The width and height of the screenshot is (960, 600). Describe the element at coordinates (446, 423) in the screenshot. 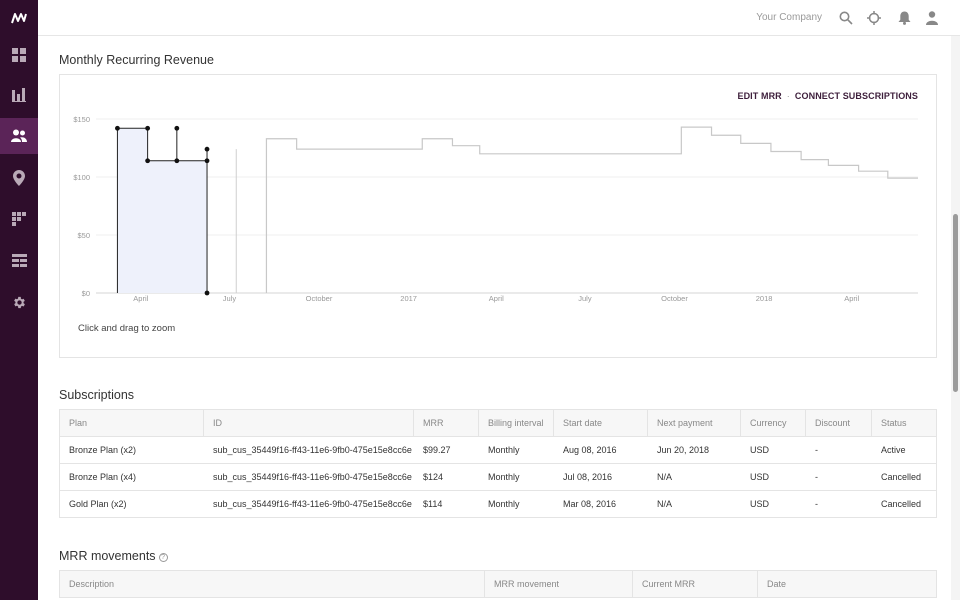

I see `column-header-mrr: MRR` at that location.